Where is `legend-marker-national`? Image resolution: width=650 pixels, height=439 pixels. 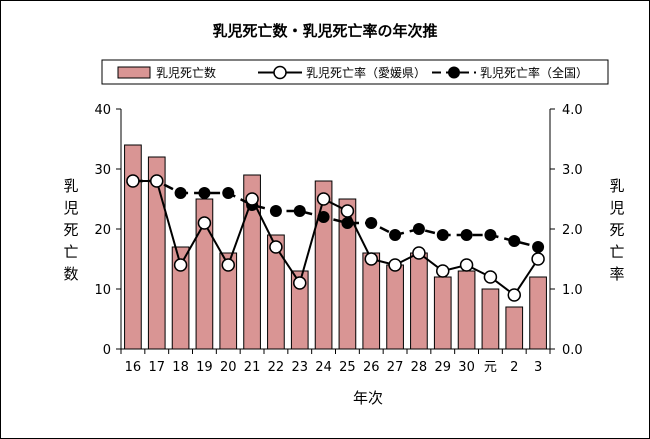
legend-marker-national is located at coordinates (454, 72).